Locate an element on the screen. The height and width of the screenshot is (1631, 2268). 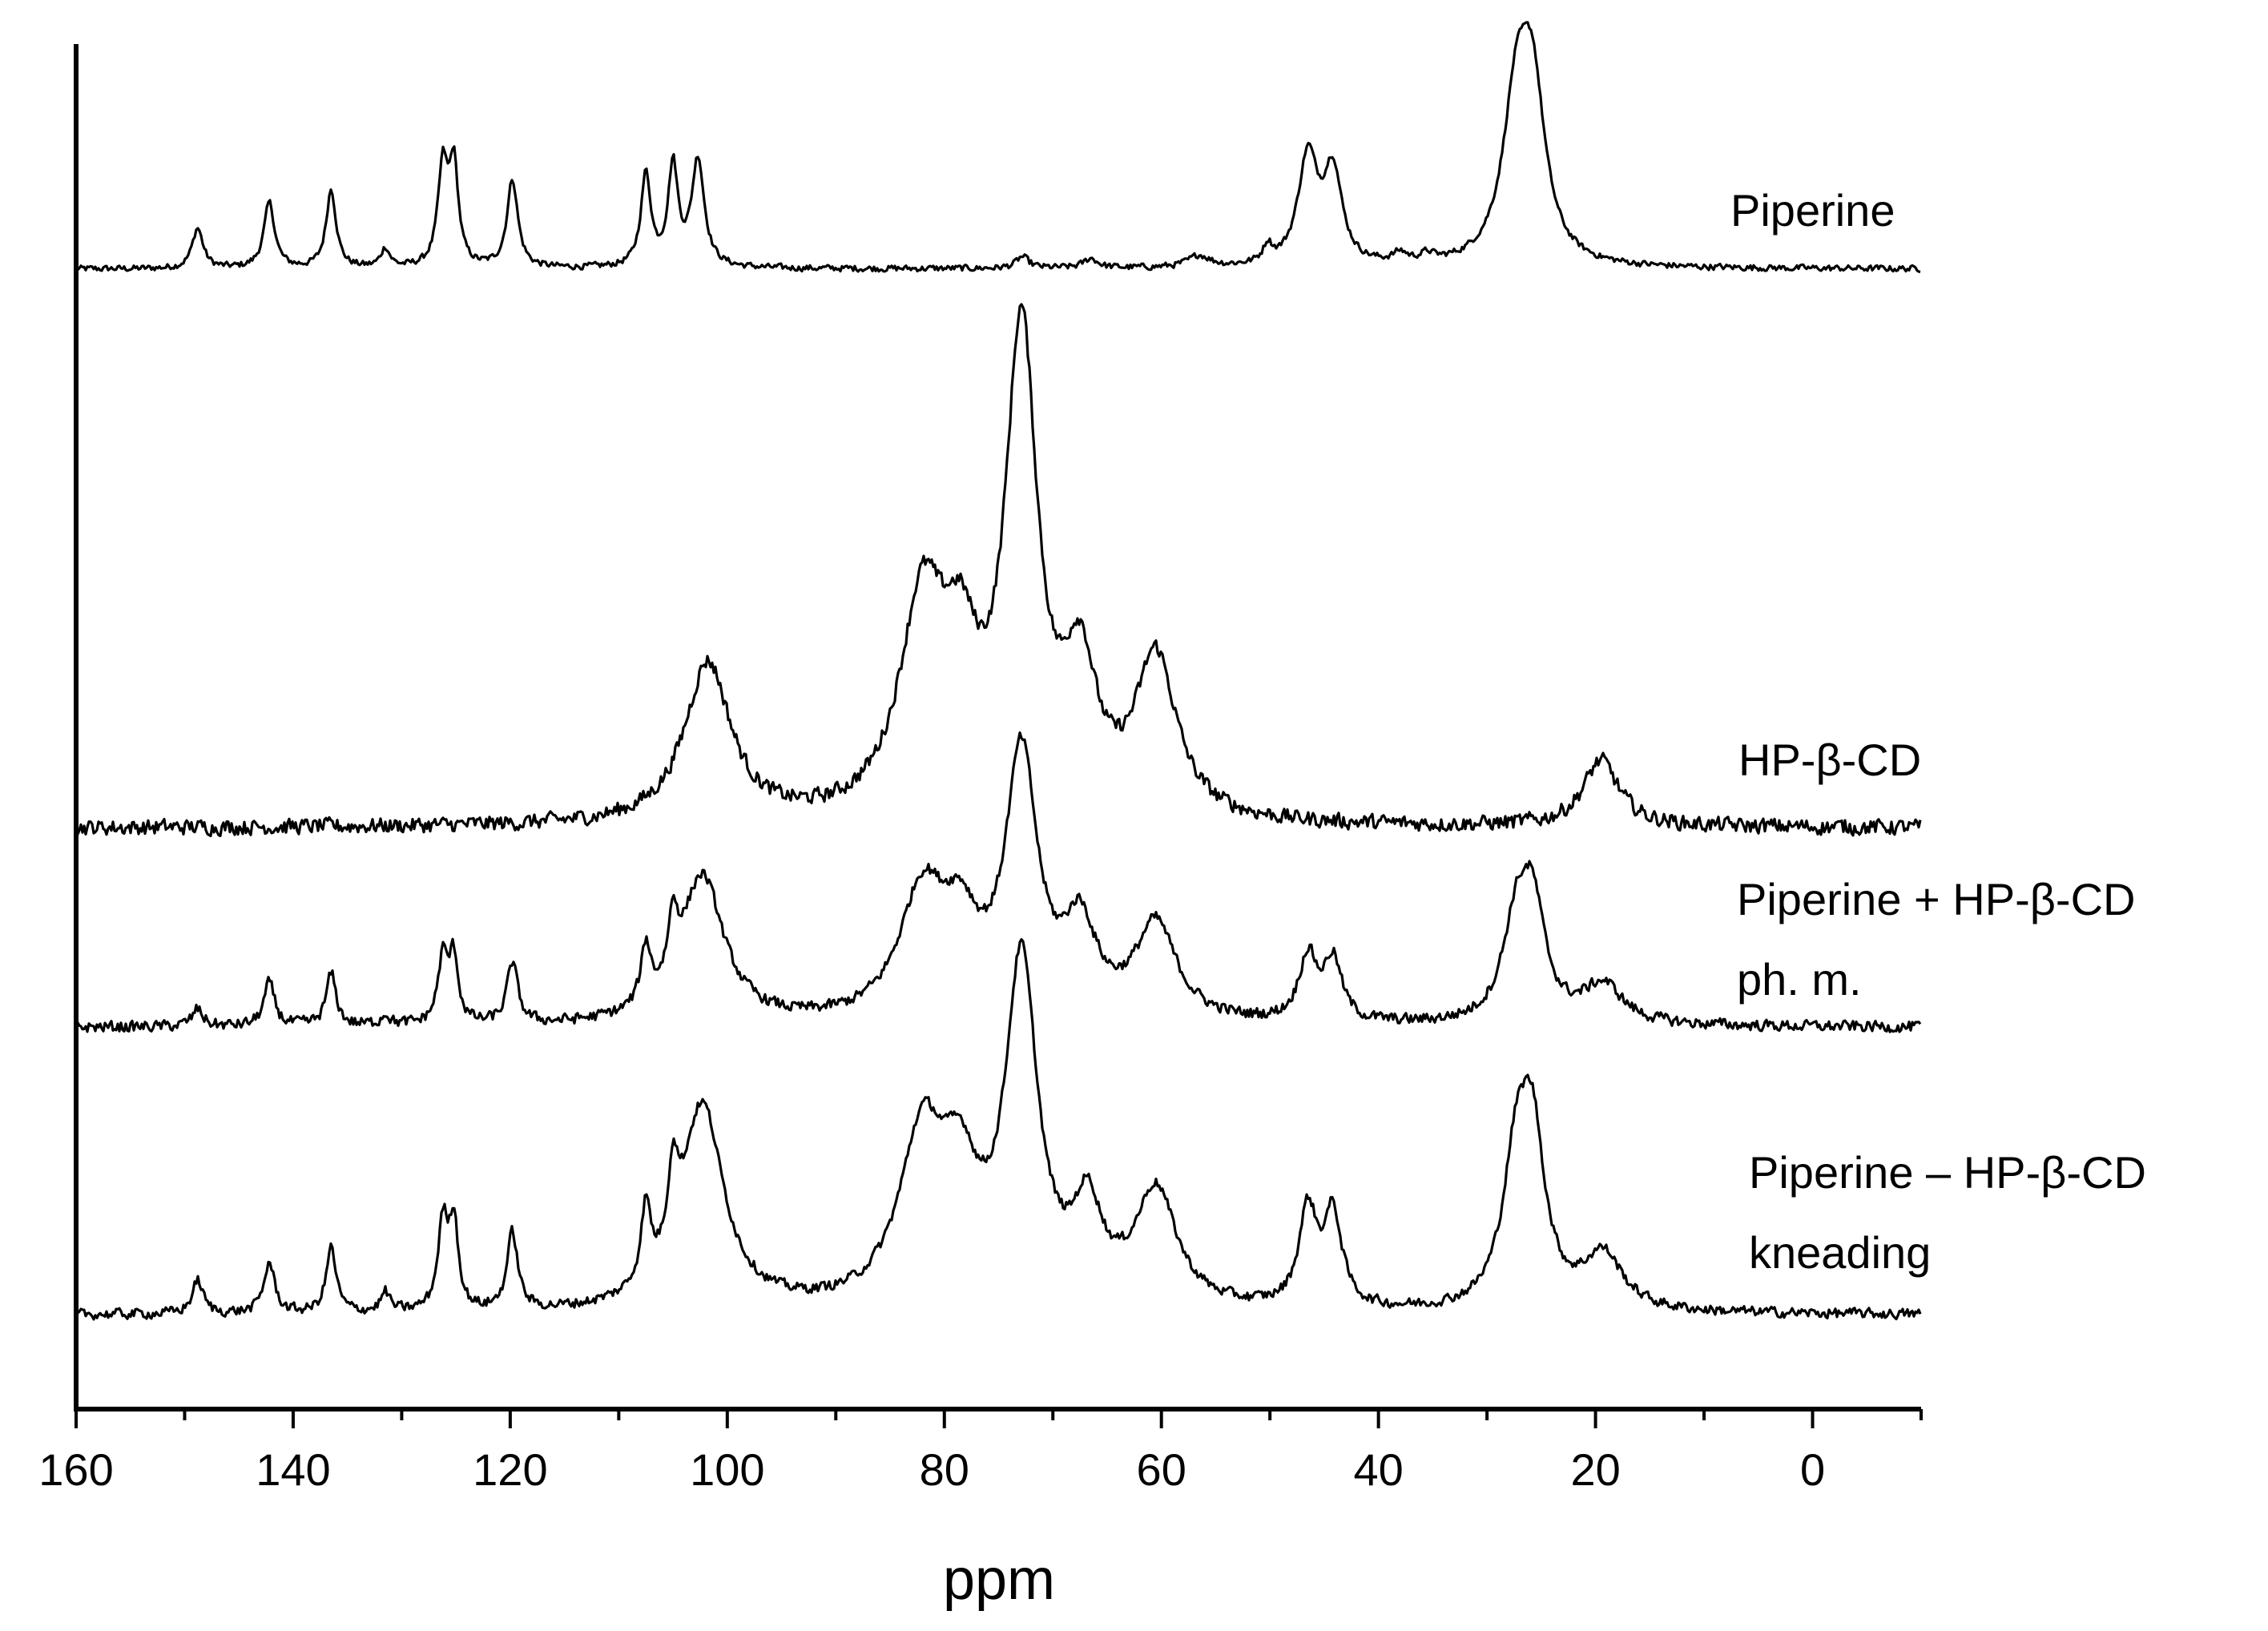
x-tick-label: 0 is located at coordinates (1812, 1469).